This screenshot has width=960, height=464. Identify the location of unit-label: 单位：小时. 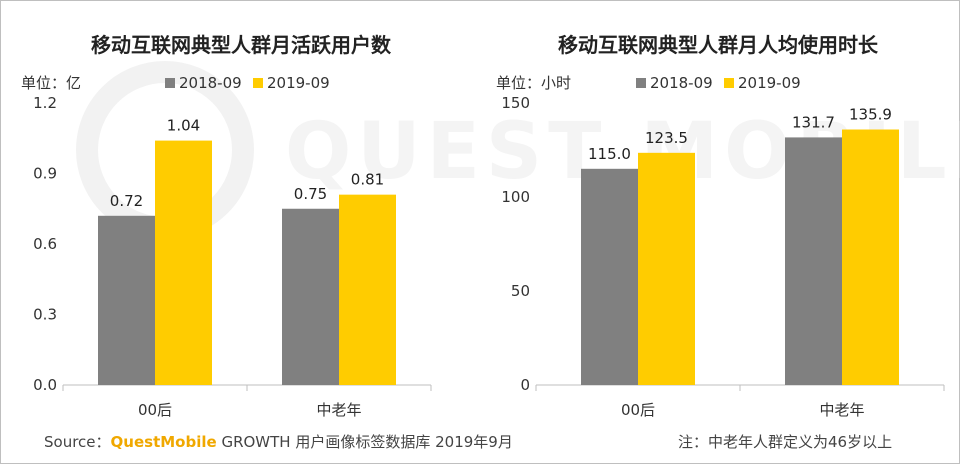
(533, 83).